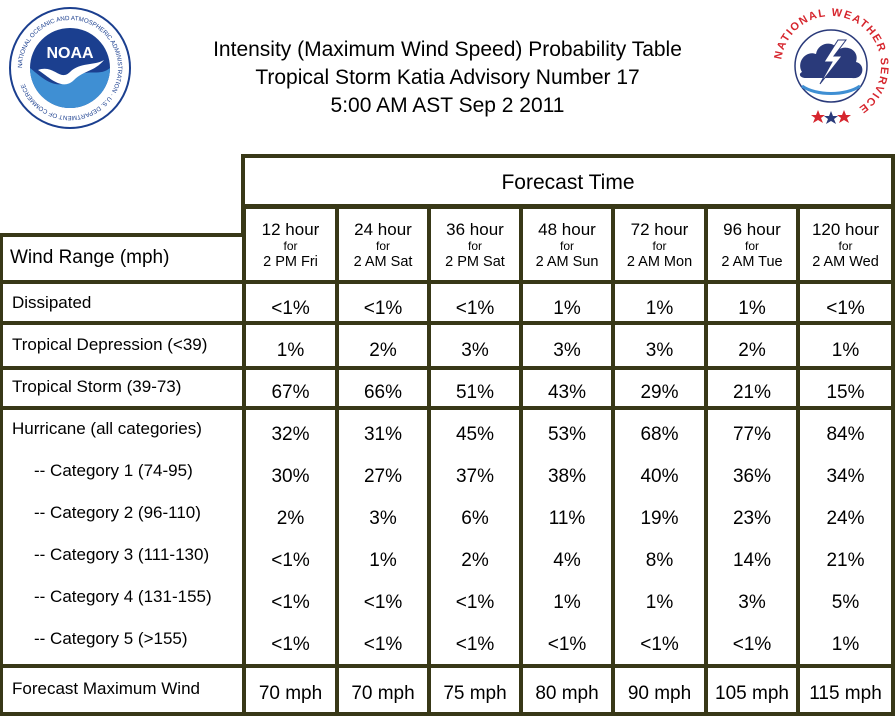 The image size is (895, 716). I want to click on column-when: 2 PM Sat, so click(475, 262).